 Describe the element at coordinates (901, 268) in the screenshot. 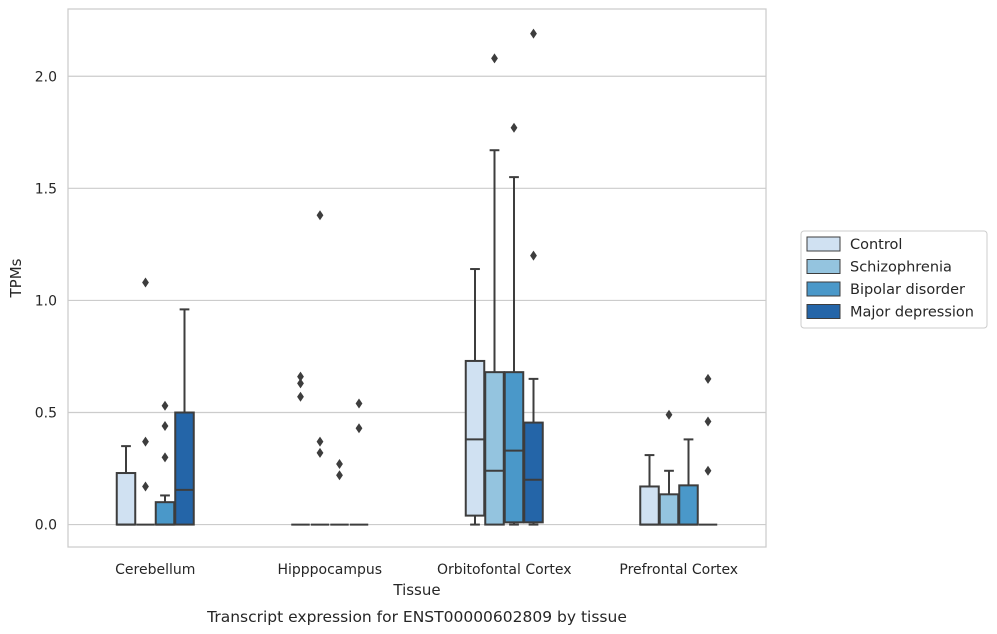

I see `legend-label: Schizophrenia` at that location.